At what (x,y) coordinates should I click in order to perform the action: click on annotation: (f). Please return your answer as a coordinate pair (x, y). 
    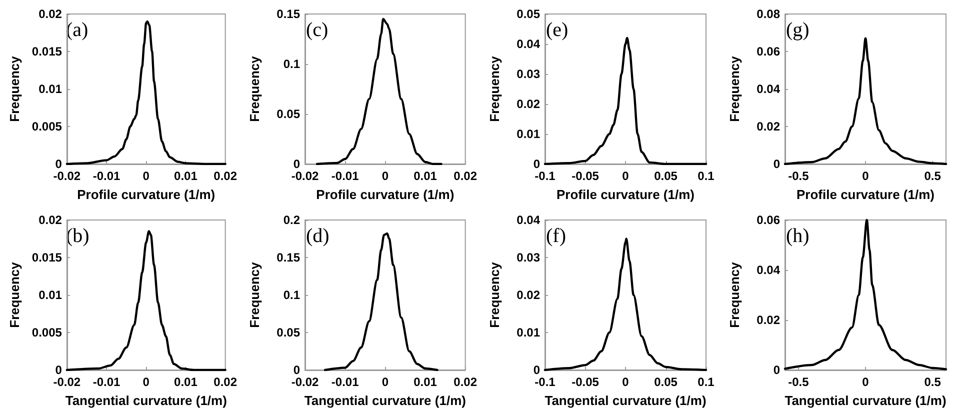
    Looking at the image, I should click on (556, 236).